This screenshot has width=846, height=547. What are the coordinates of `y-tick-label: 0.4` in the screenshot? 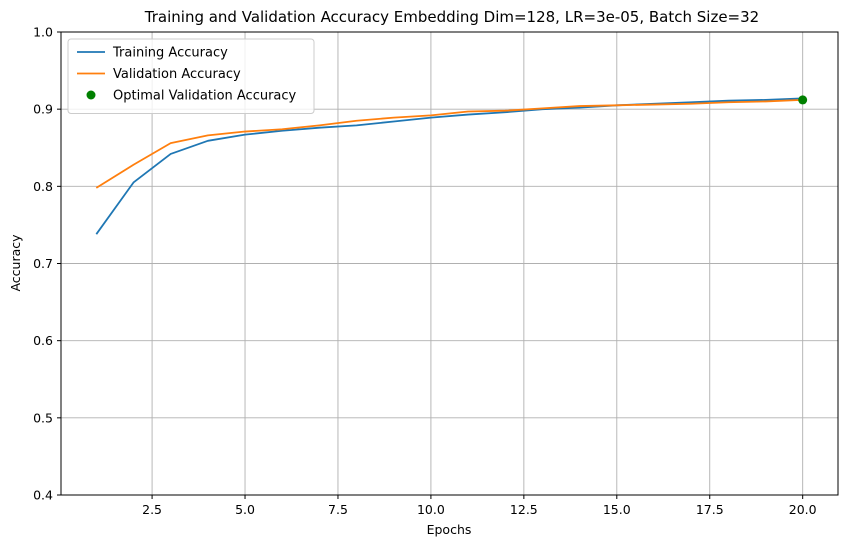 It's located at (43, 495).